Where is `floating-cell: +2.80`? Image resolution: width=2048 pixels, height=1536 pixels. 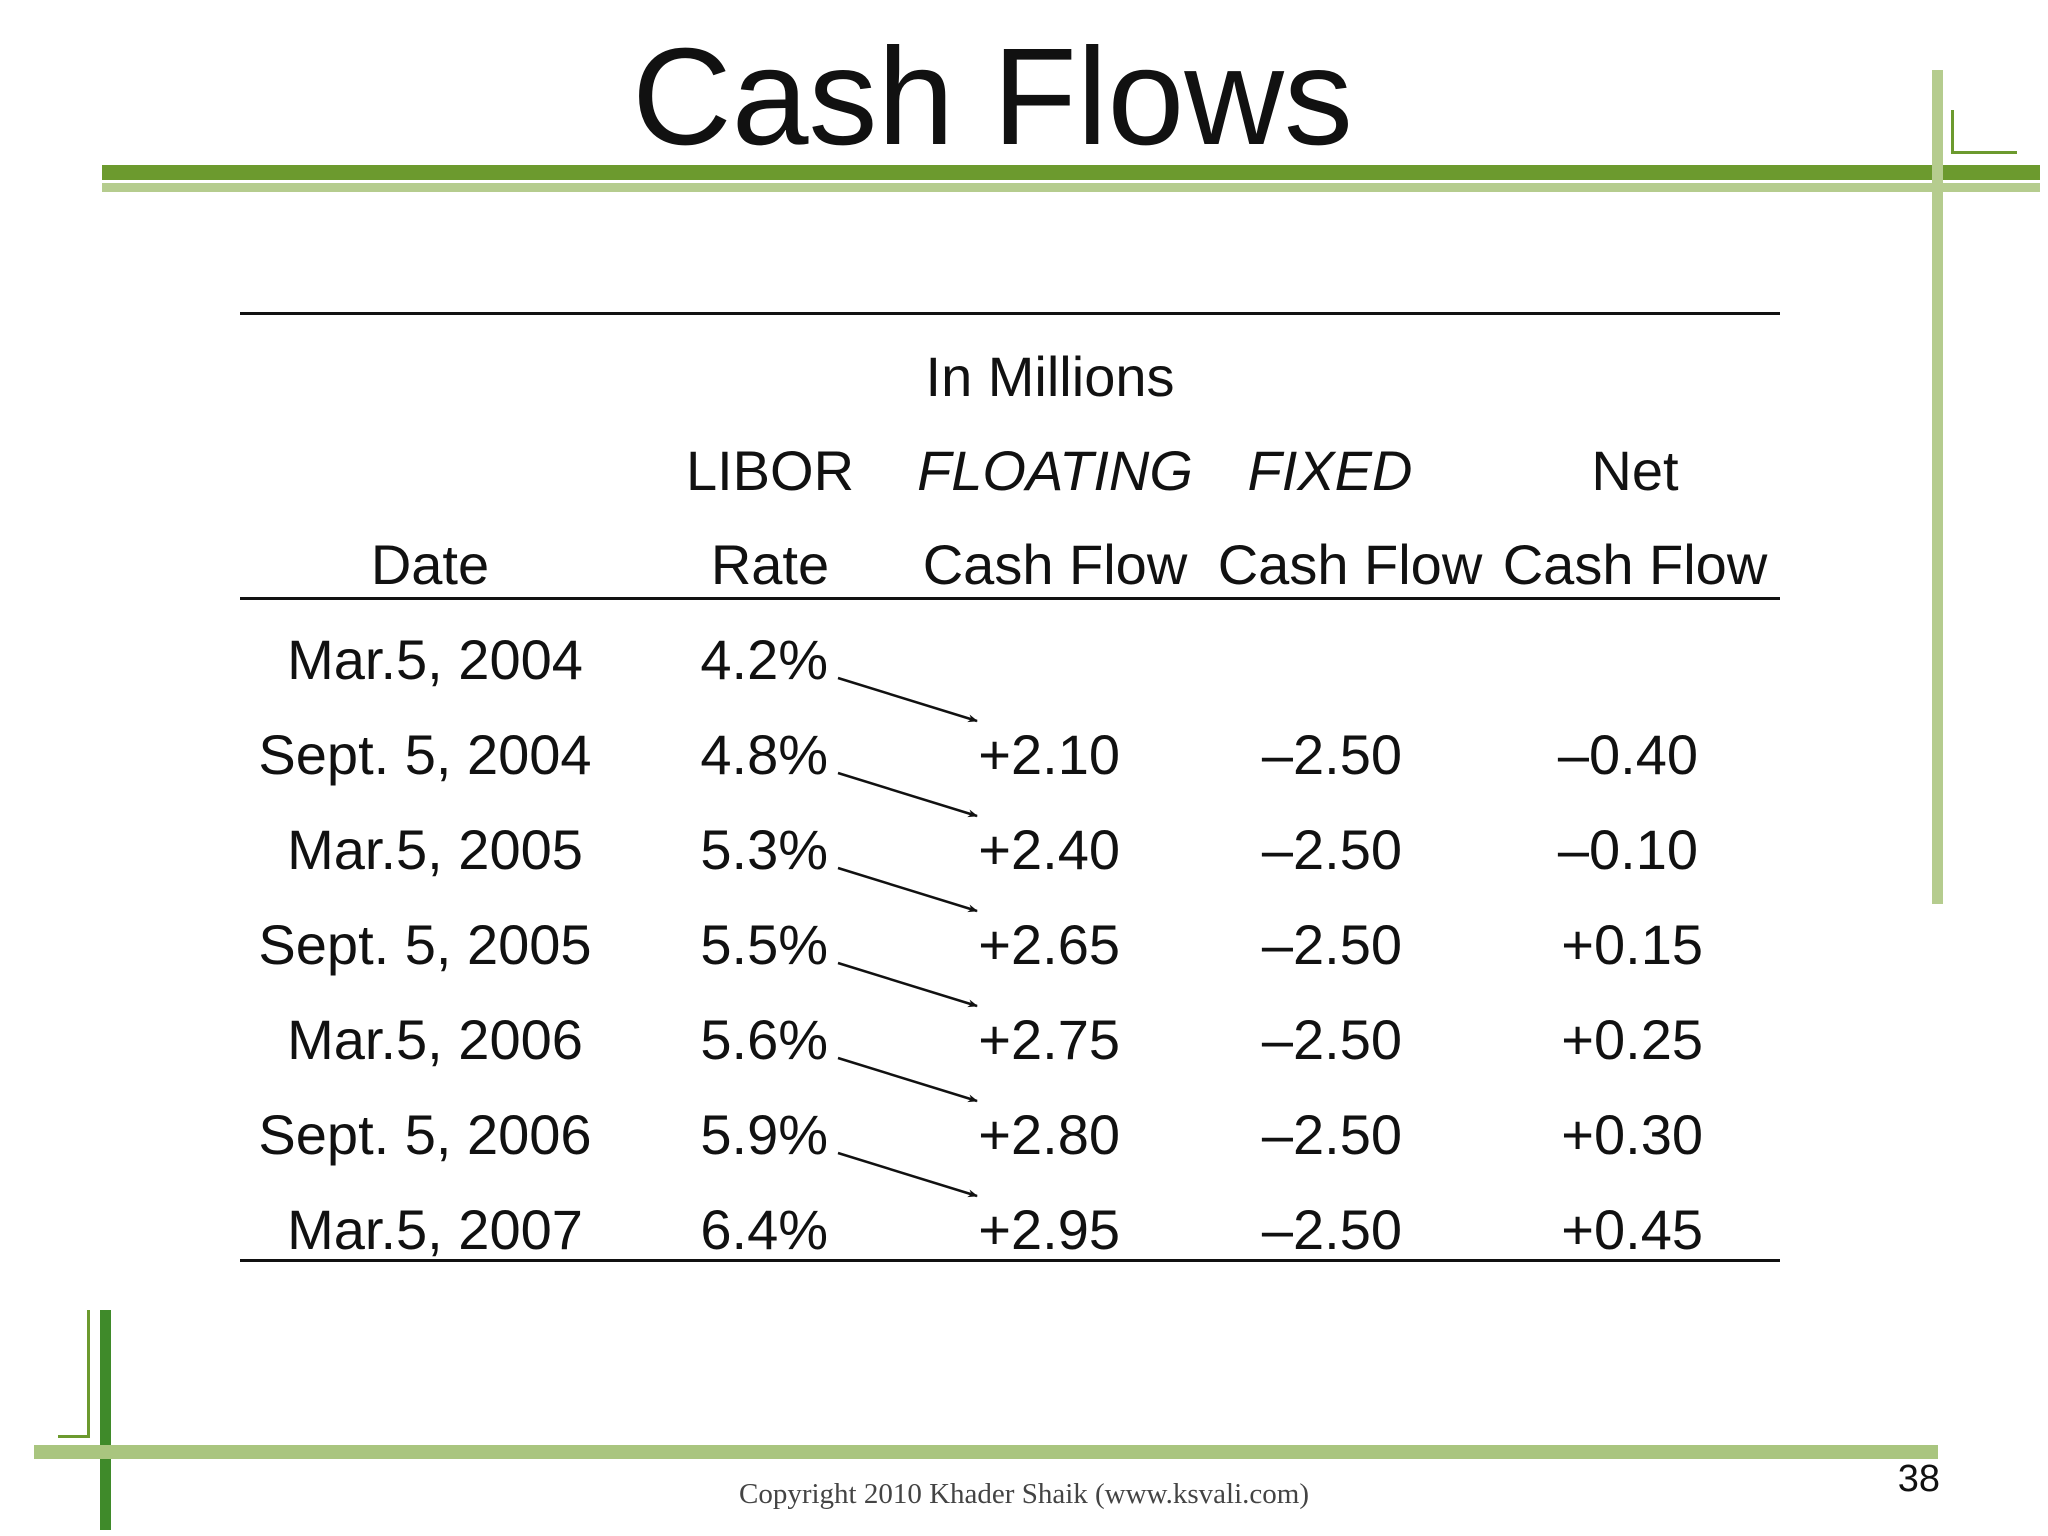 floating-cell: +2.80 is located at coordinates (1049, 1134).